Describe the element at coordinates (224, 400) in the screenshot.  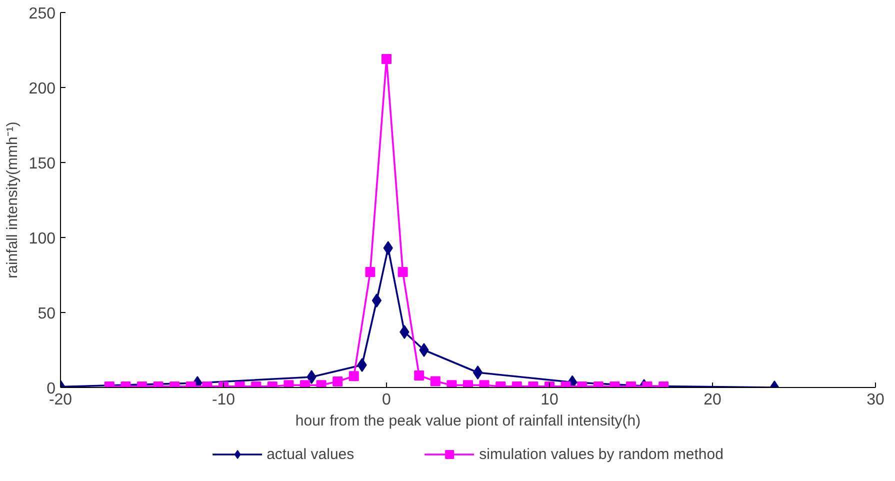
I see `x-tick-label: -10` at that location.